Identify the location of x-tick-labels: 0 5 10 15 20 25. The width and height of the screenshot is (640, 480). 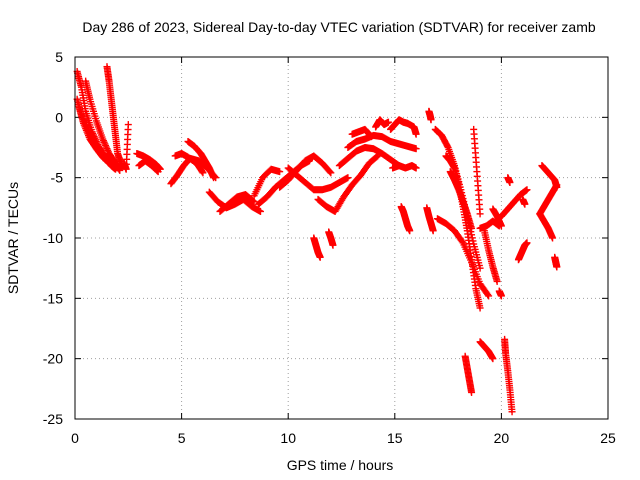
(343, 438).